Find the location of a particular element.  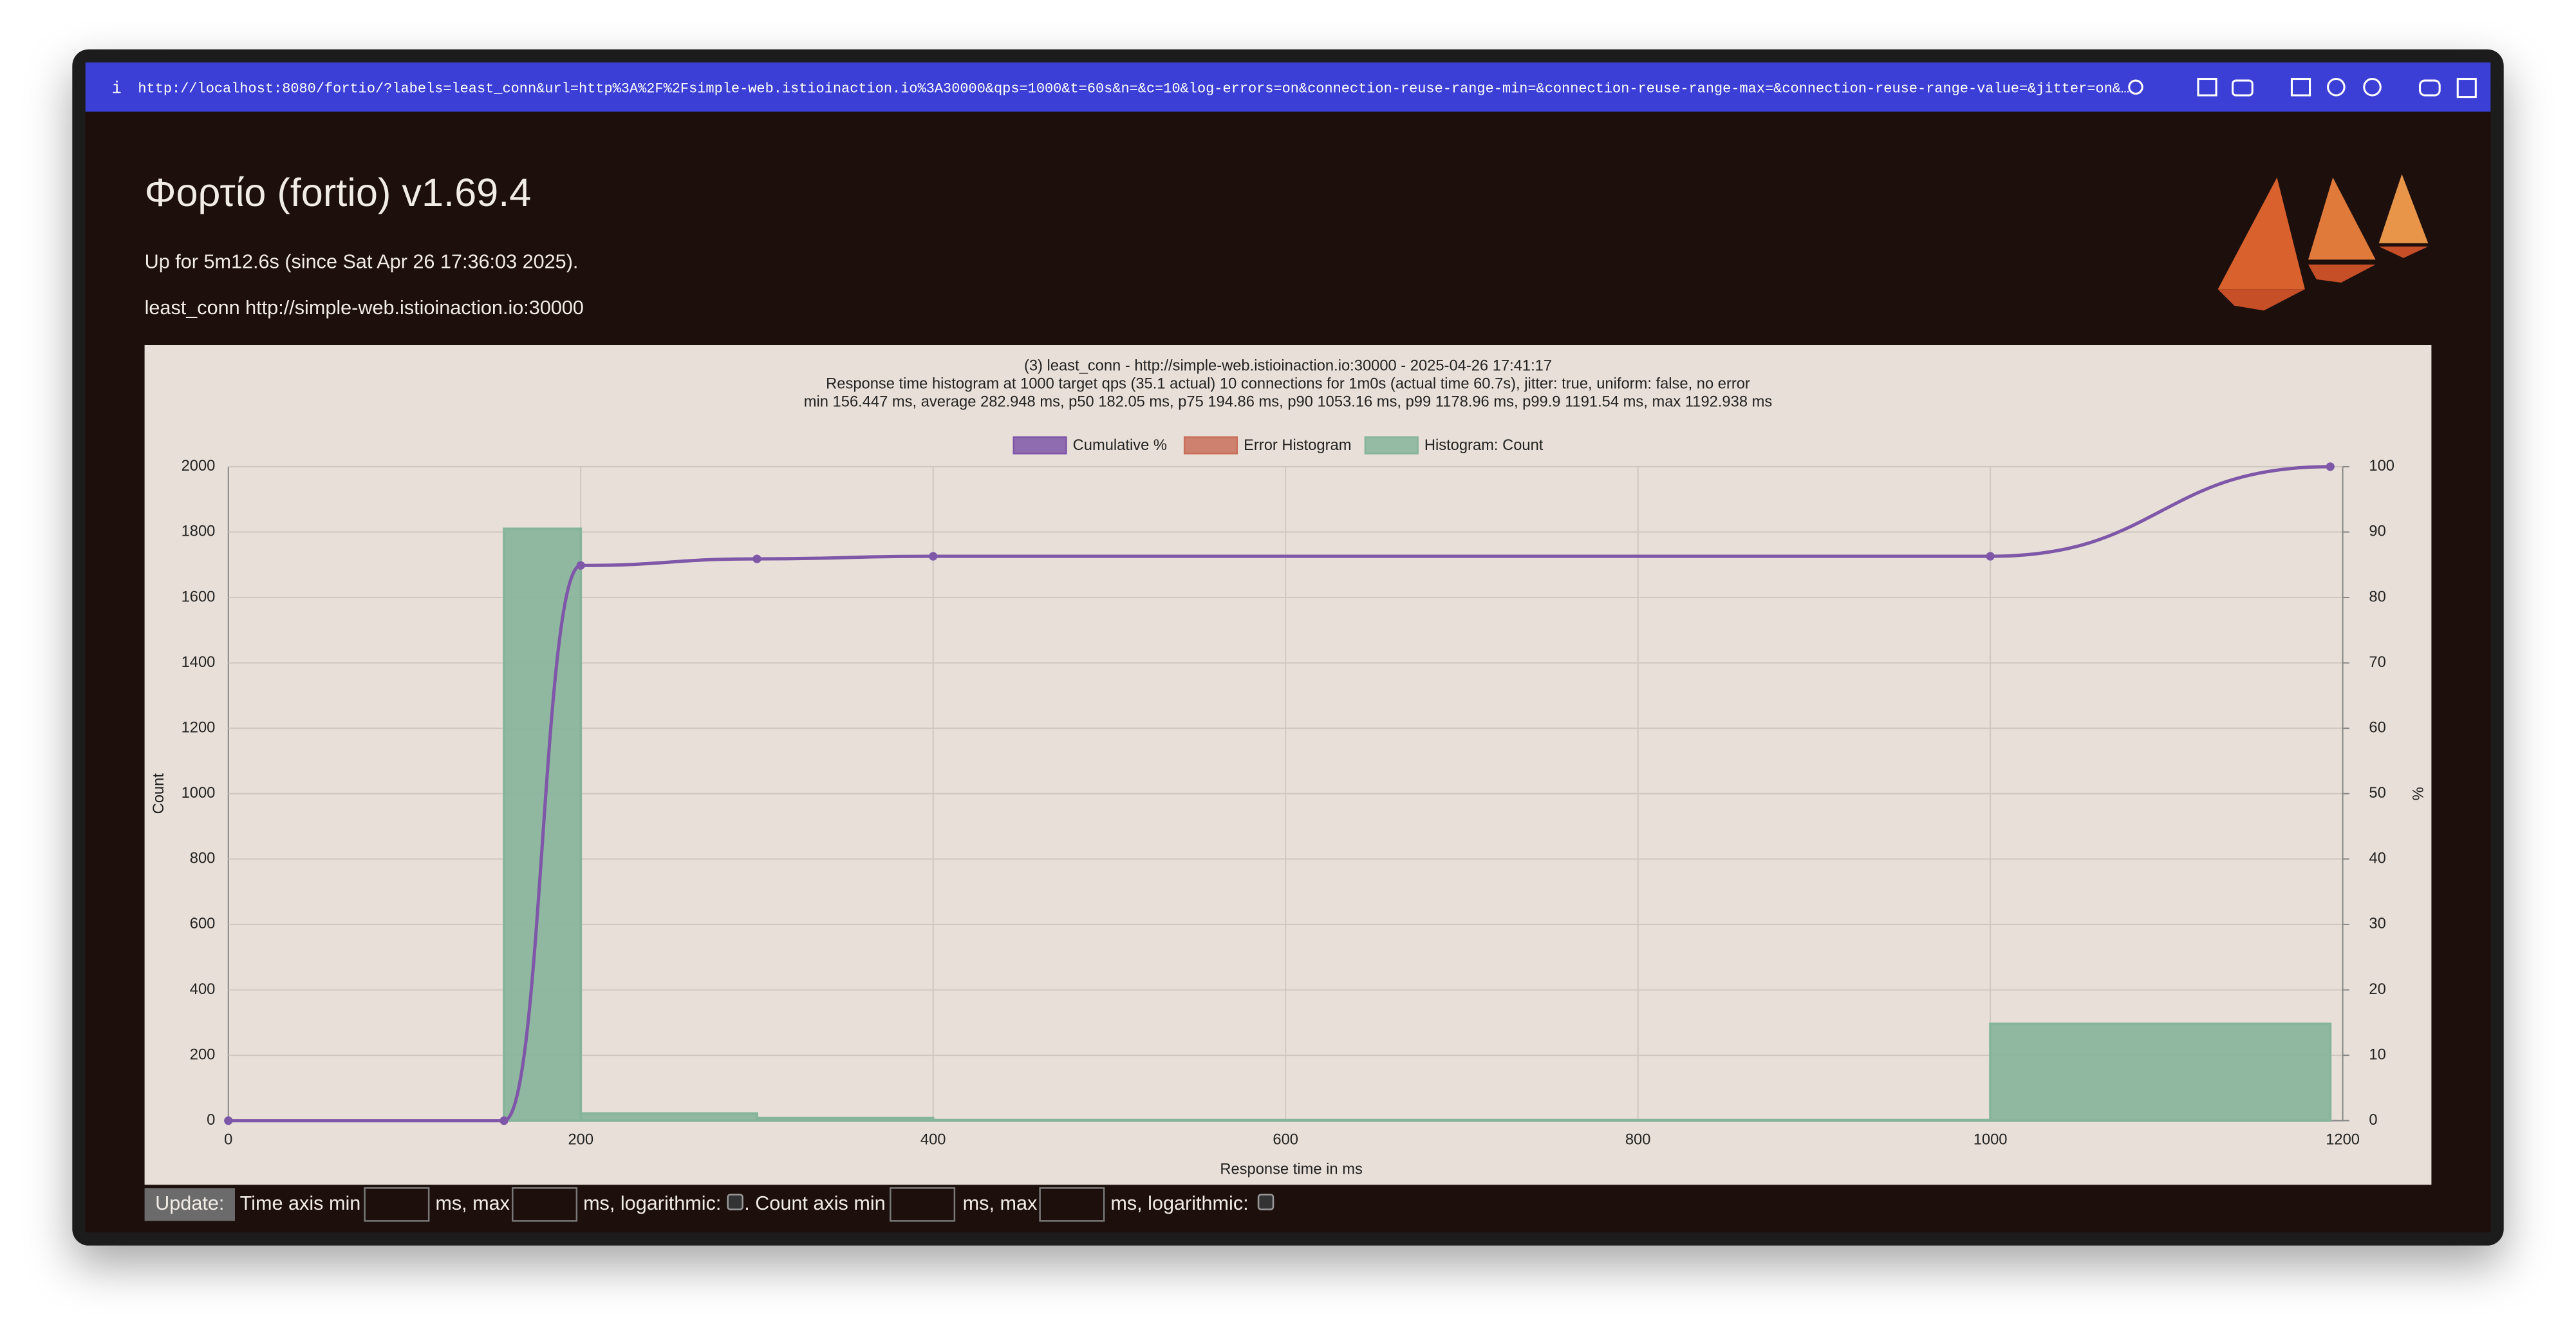

legend-label: Cumulative % is located at coordinates (1120, 445).